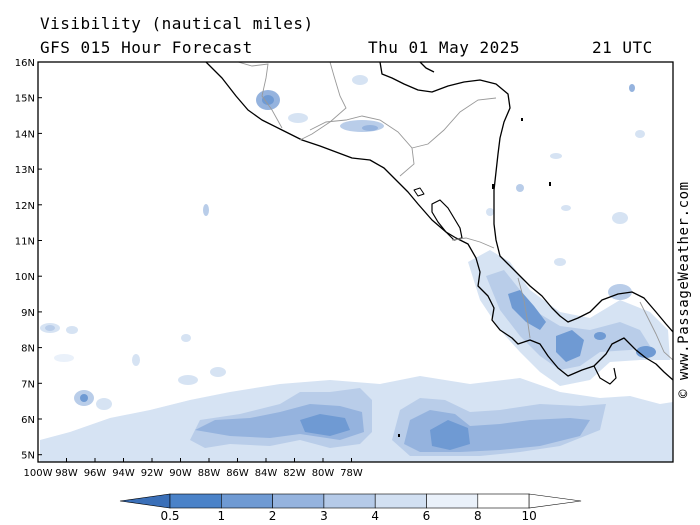  What do you see at coordinates (28, 384) in the screenshot?
I see `lat-tick-label: 7N` at bounding box center [28, 384].